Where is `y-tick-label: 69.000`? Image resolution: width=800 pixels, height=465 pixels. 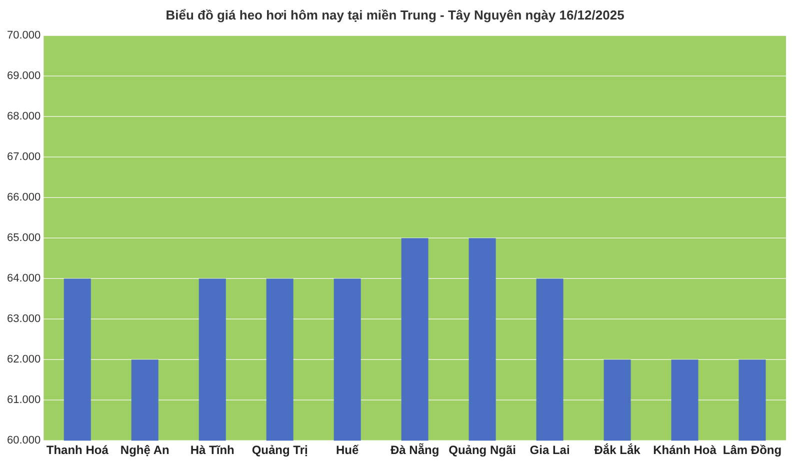 y-tick-label: 69.000 is located at coordinates (23, 76).